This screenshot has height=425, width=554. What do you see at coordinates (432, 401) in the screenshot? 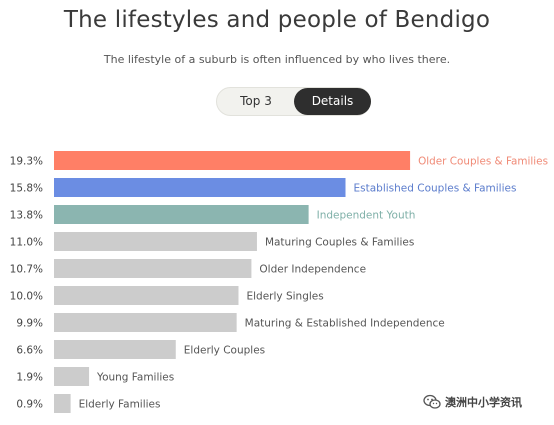
I see `wechat-icon` at bounding box center [432, 401].